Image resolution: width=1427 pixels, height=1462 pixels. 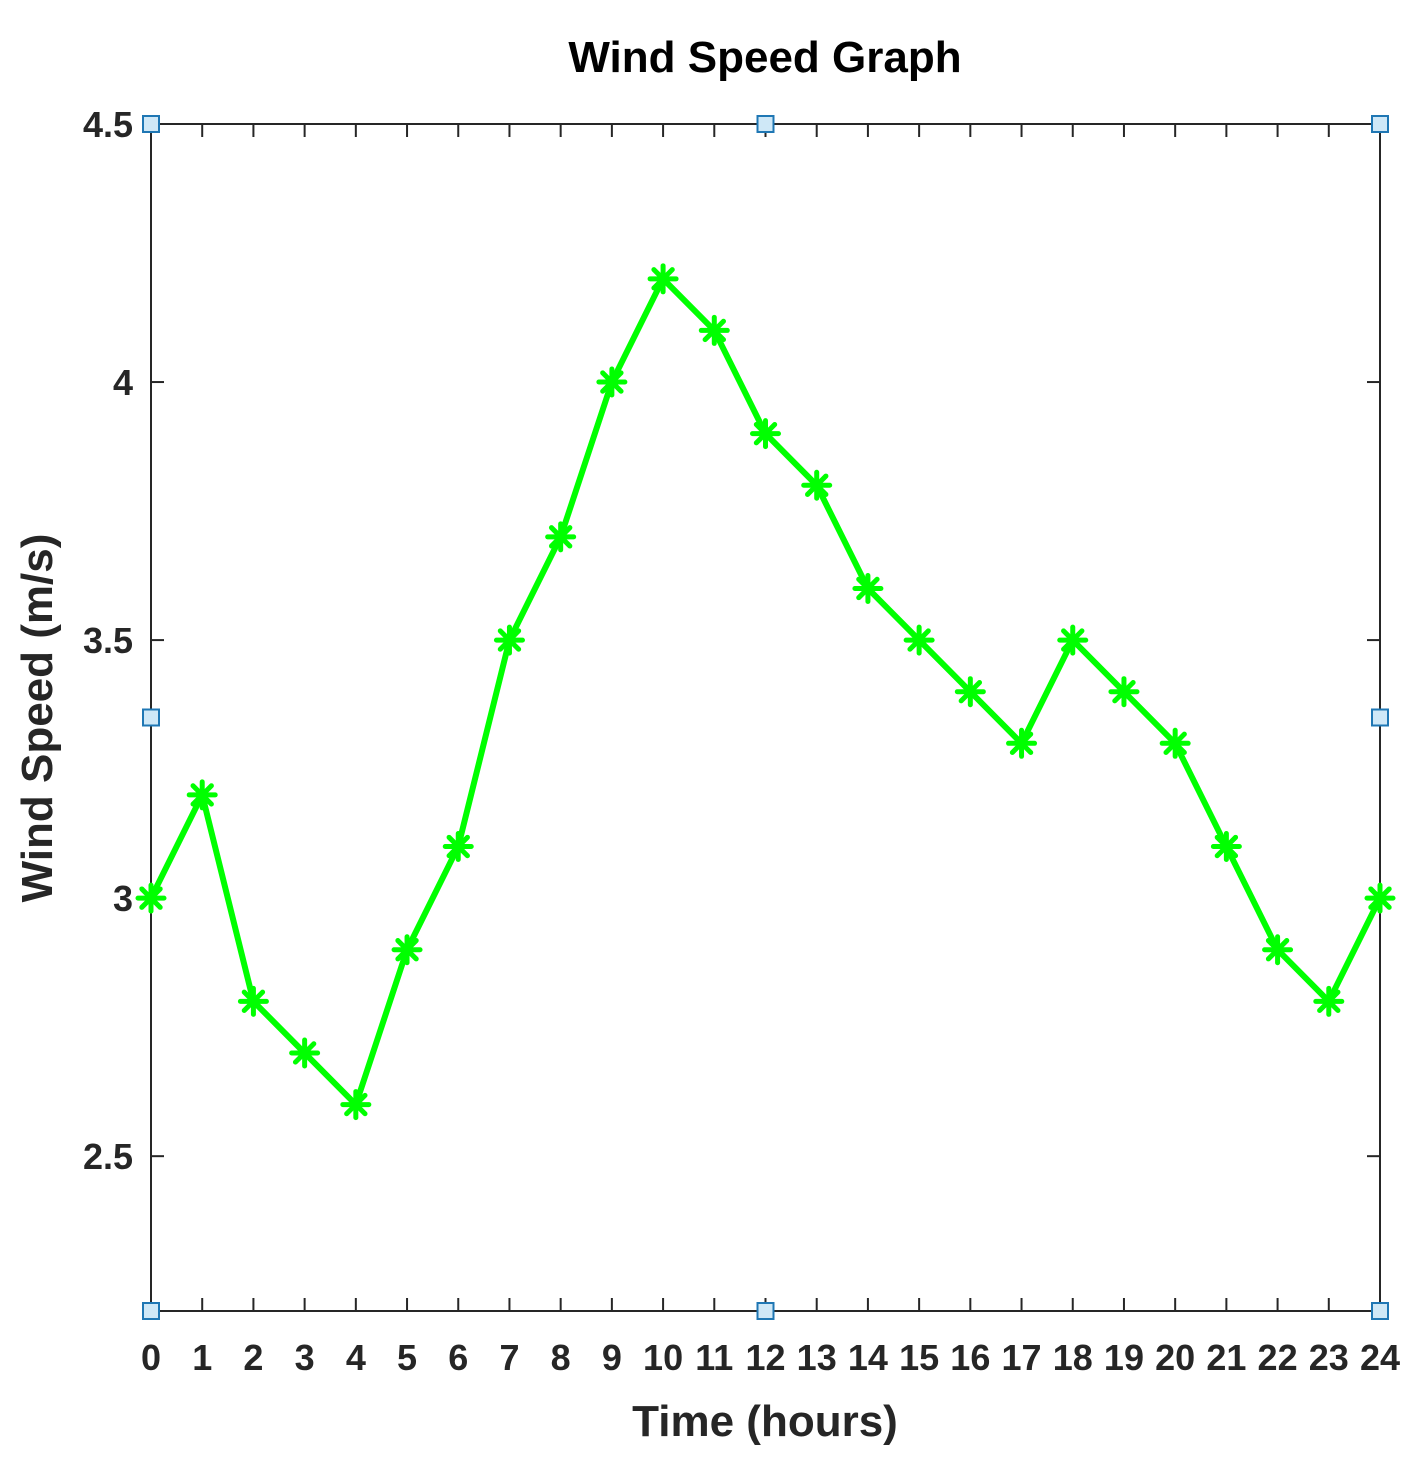 What do you see at coordinates (663, 1357) in the screenshot?
I see `x-tick-label: 10` at bounding box center [663, 1357].